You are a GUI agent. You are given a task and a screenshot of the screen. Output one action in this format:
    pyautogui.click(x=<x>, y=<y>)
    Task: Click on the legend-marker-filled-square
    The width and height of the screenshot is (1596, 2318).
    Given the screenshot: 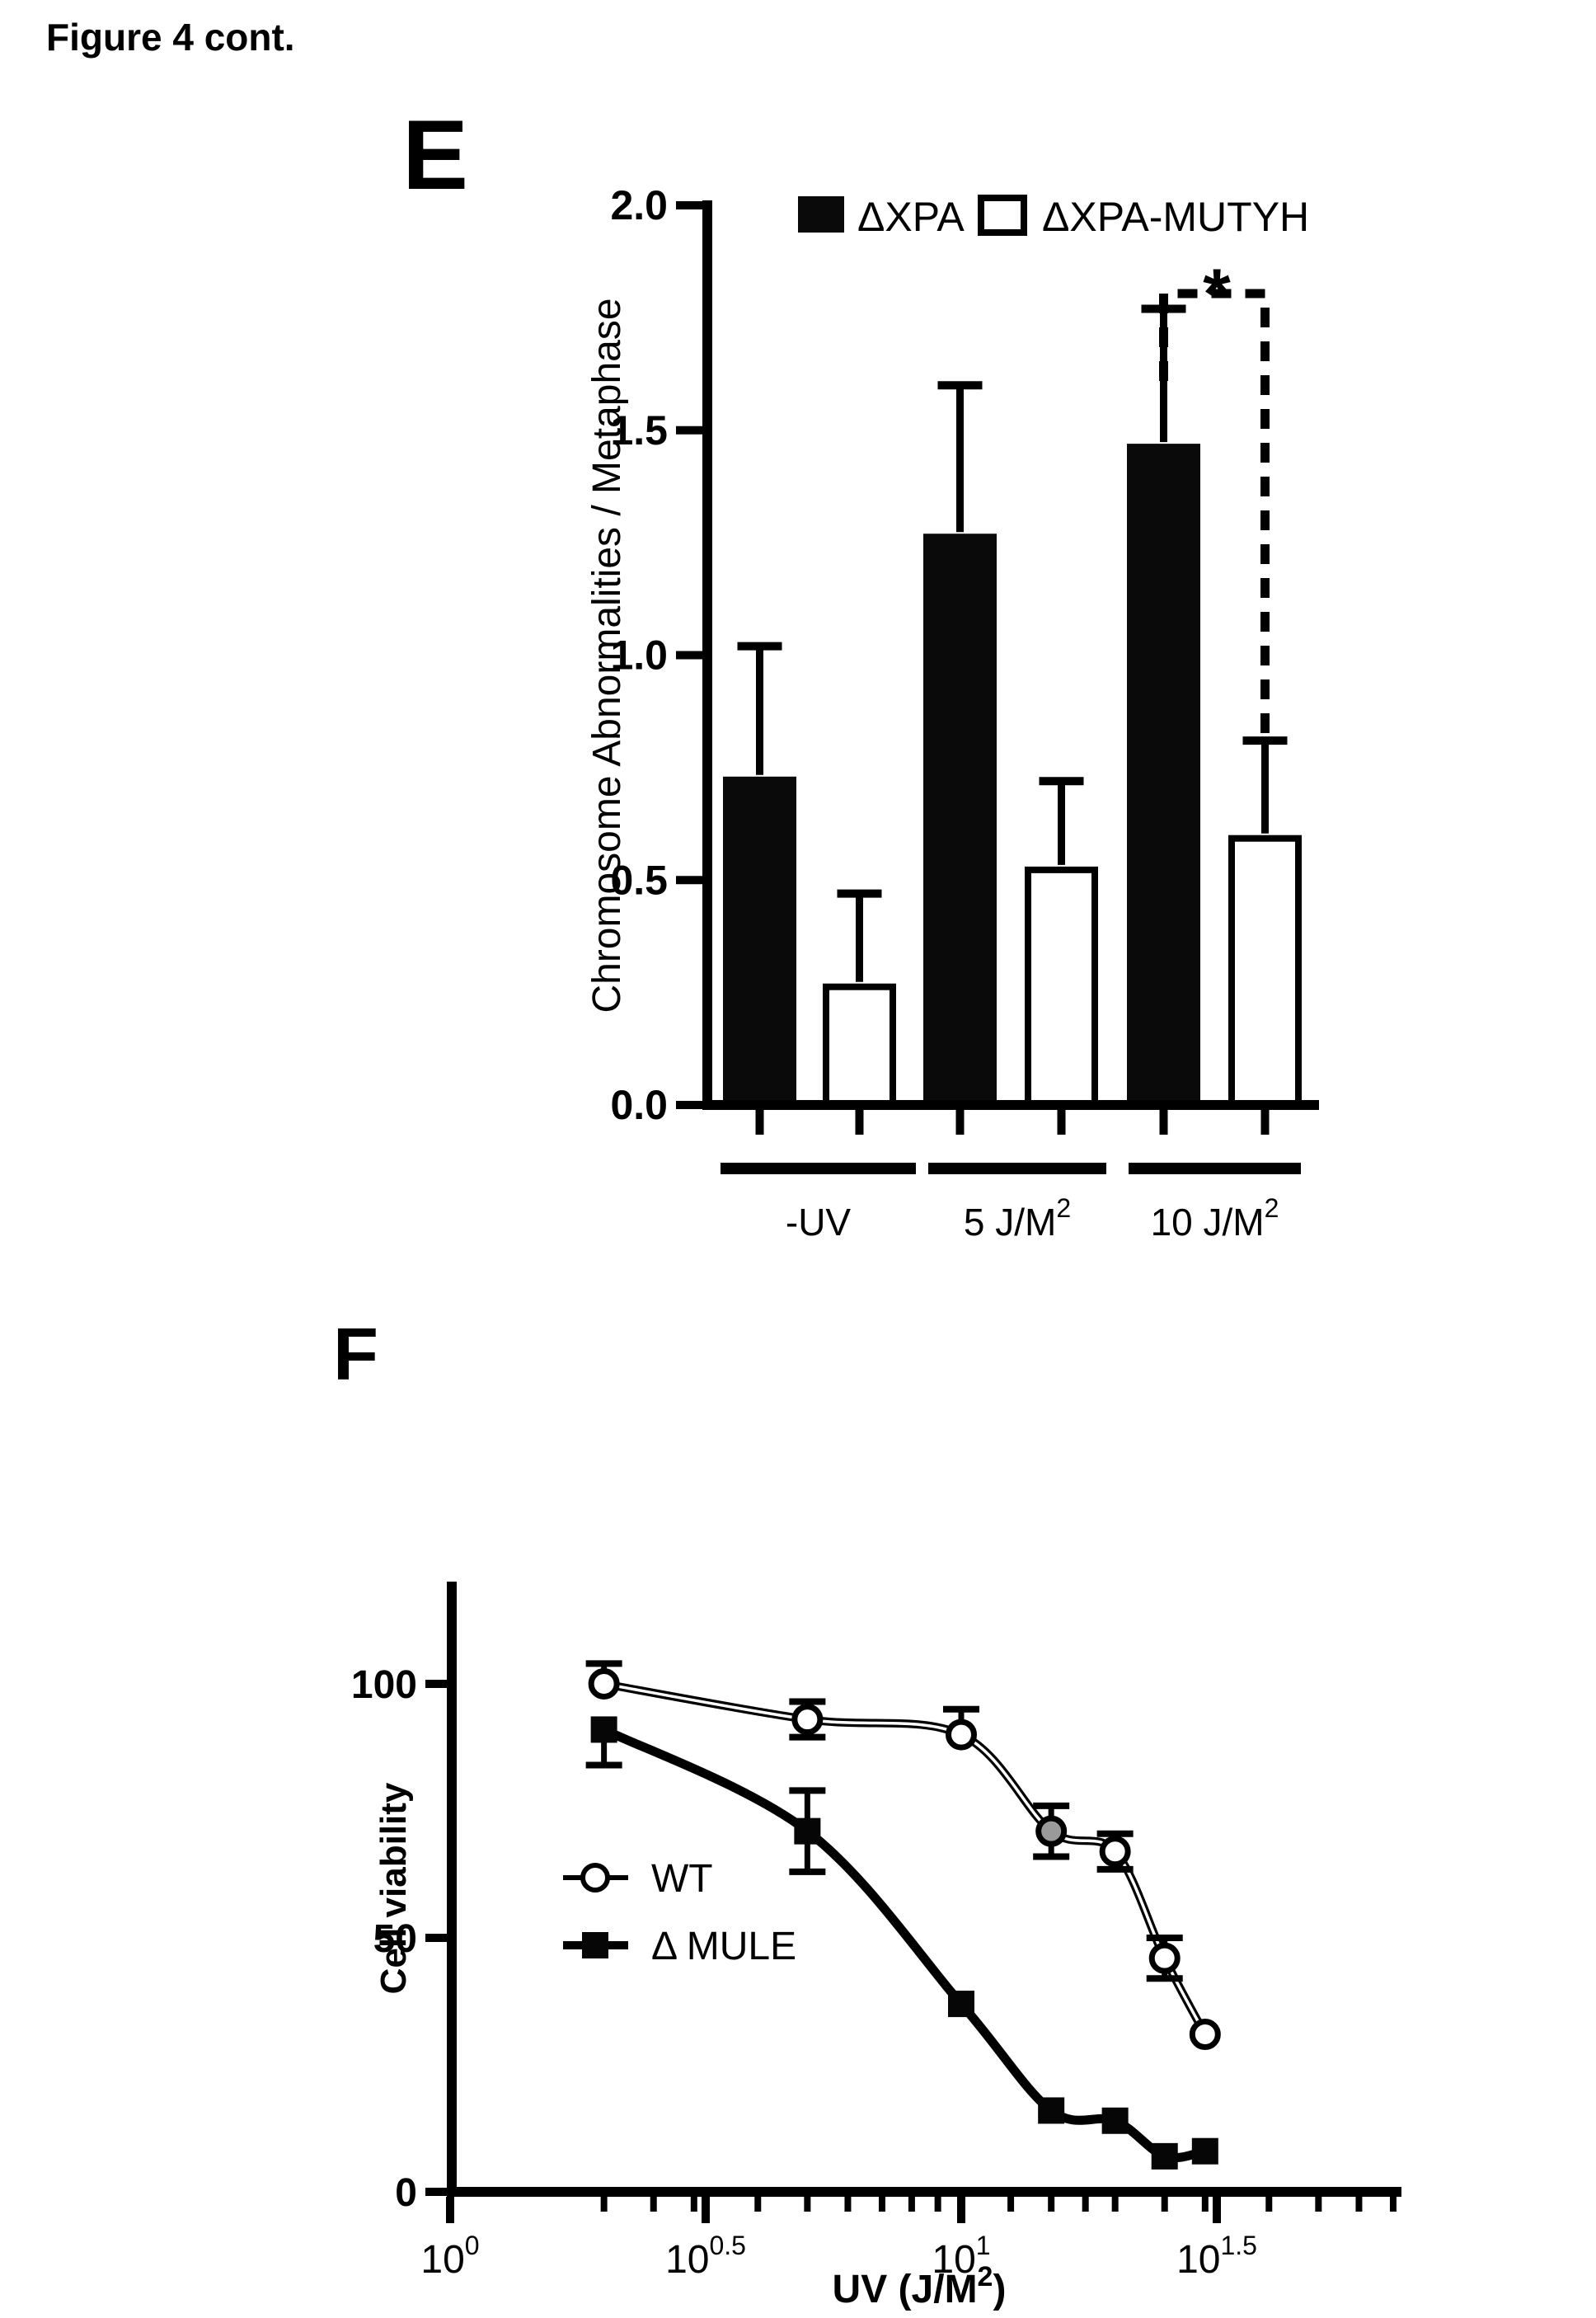 What is the action you would take?
    pyautogui.click(x=595, y=1945)
    